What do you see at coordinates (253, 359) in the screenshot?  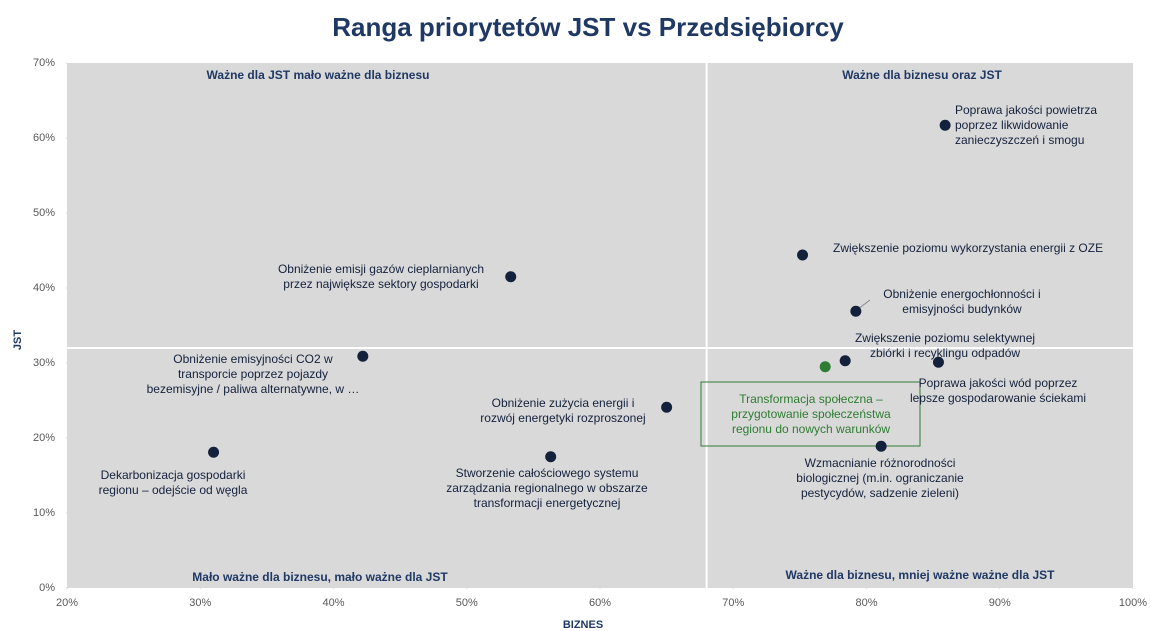 I see `point-label: Obniżenie emisyjności CO2 w` at bounding box center [253, 359].